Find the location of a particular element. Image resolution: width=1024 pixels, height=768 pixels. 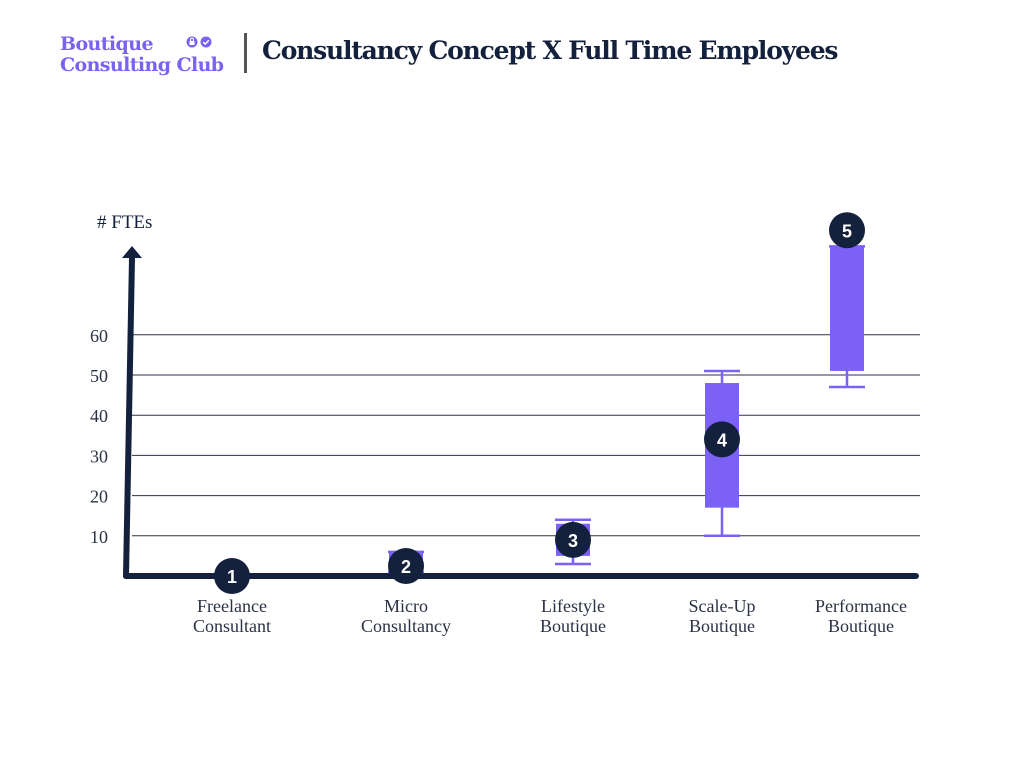

y-tick-label: 60 is located at coordinates (99, 336).